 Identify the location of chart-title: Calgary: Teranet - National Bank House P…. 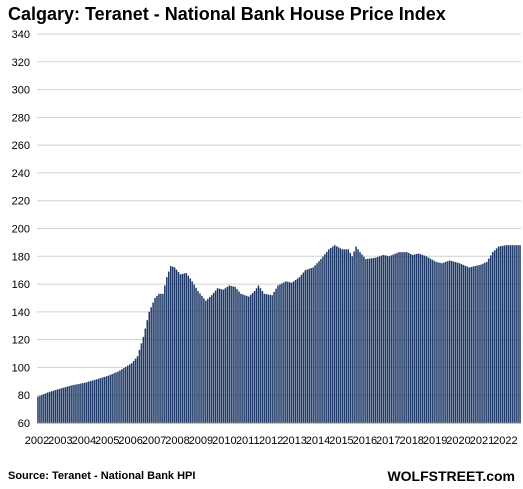
(227, 14).